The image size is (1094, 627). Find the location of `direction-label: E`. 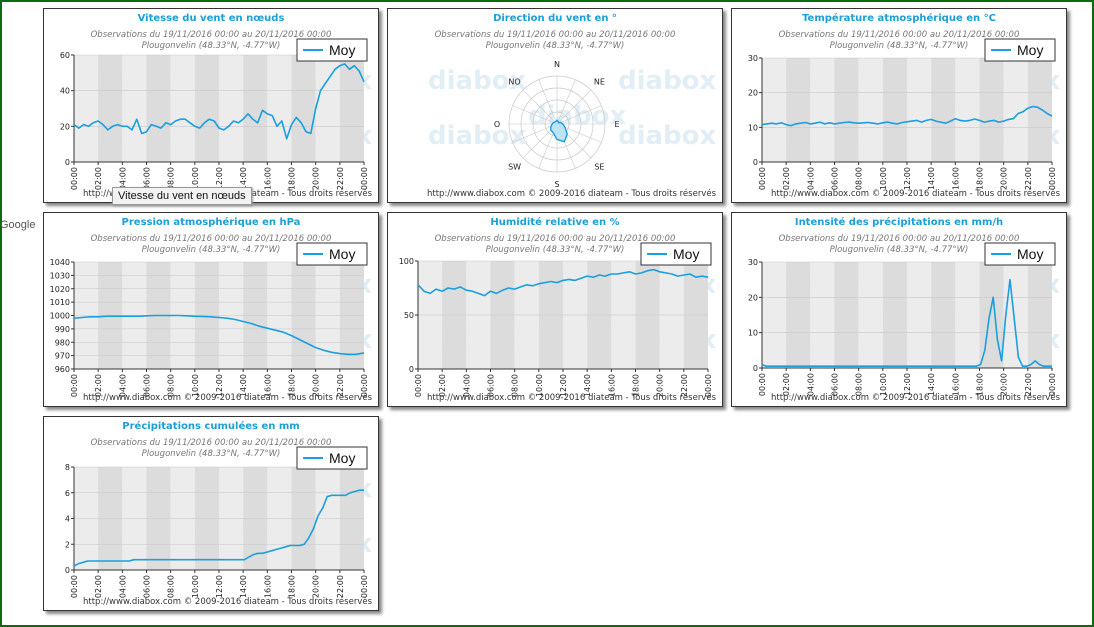

direction-label: E is located at coordinates (616, 124).